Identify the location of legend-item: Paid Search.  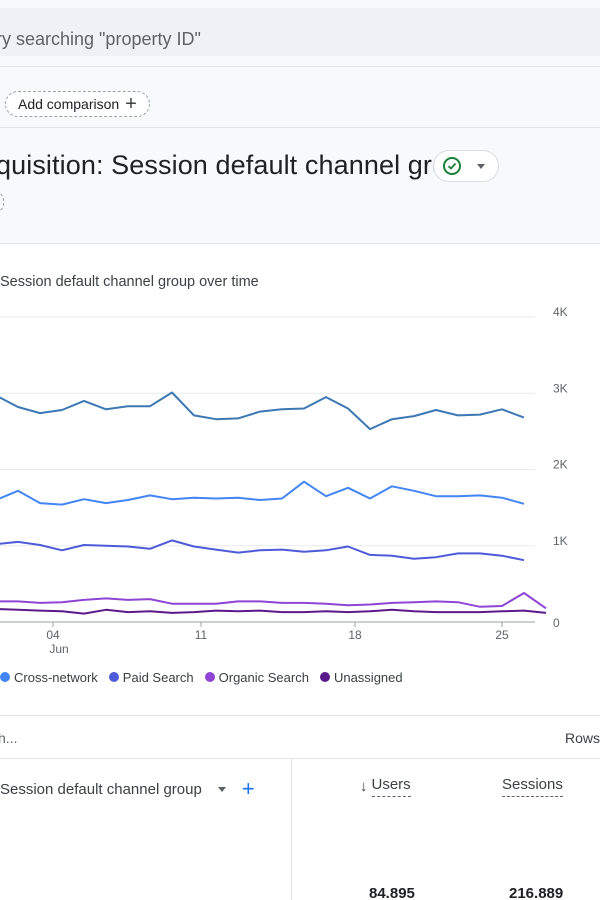
(151, 677).